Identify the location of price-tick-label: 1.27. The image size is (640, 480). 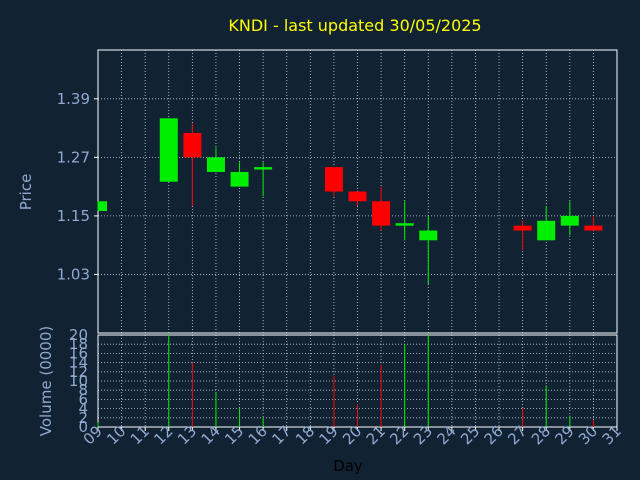
(73, 157).